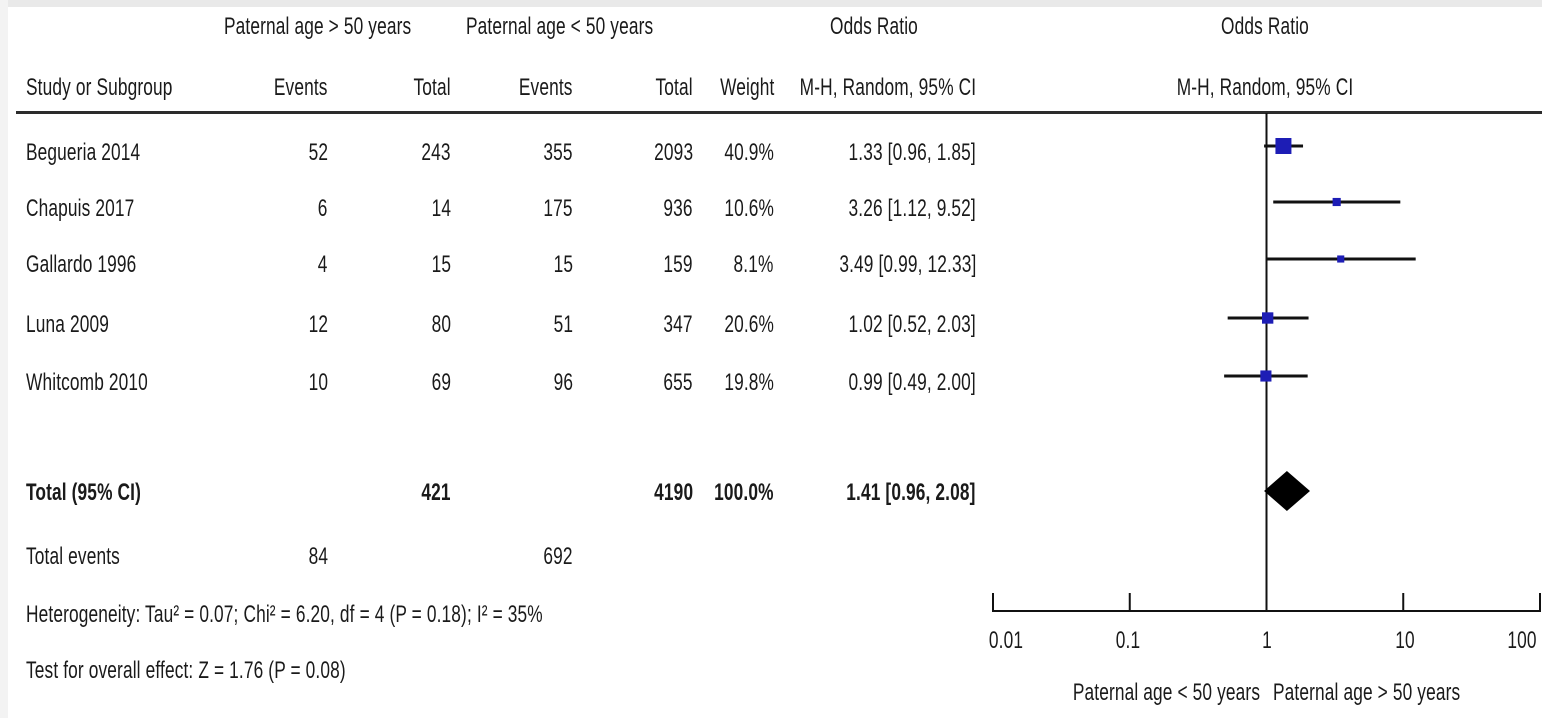 Image resolution: width=1542 pixels, height=718 pixels. I want to click on weight-column-header: Weight, so click(746, 87).